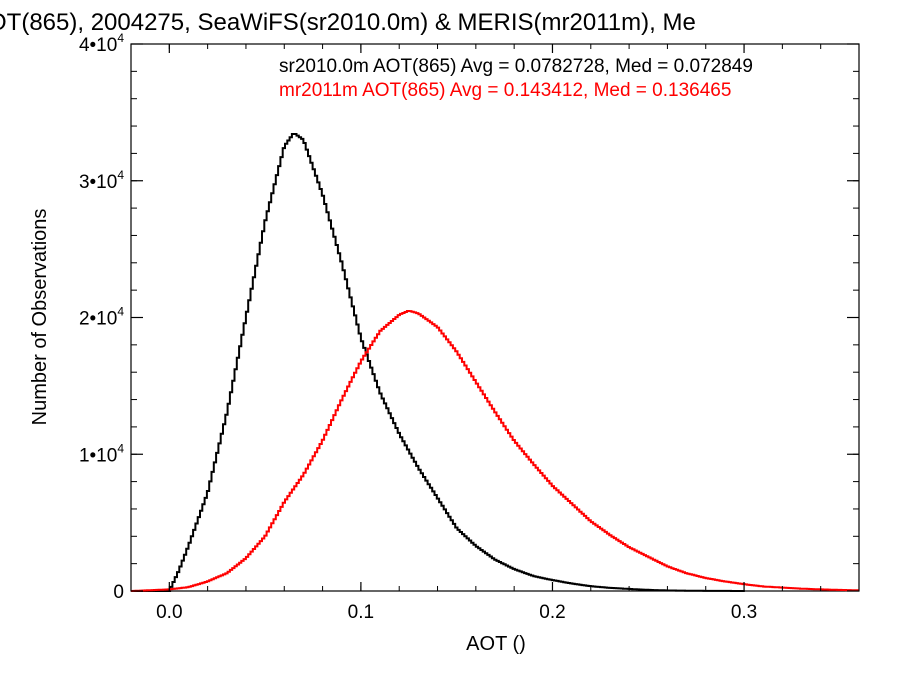 The width and height of the screenshot is (900, 675). Describe the element at coordinates (118, 592) in the screenshot. I see `y-tick-label: 0` at that location.